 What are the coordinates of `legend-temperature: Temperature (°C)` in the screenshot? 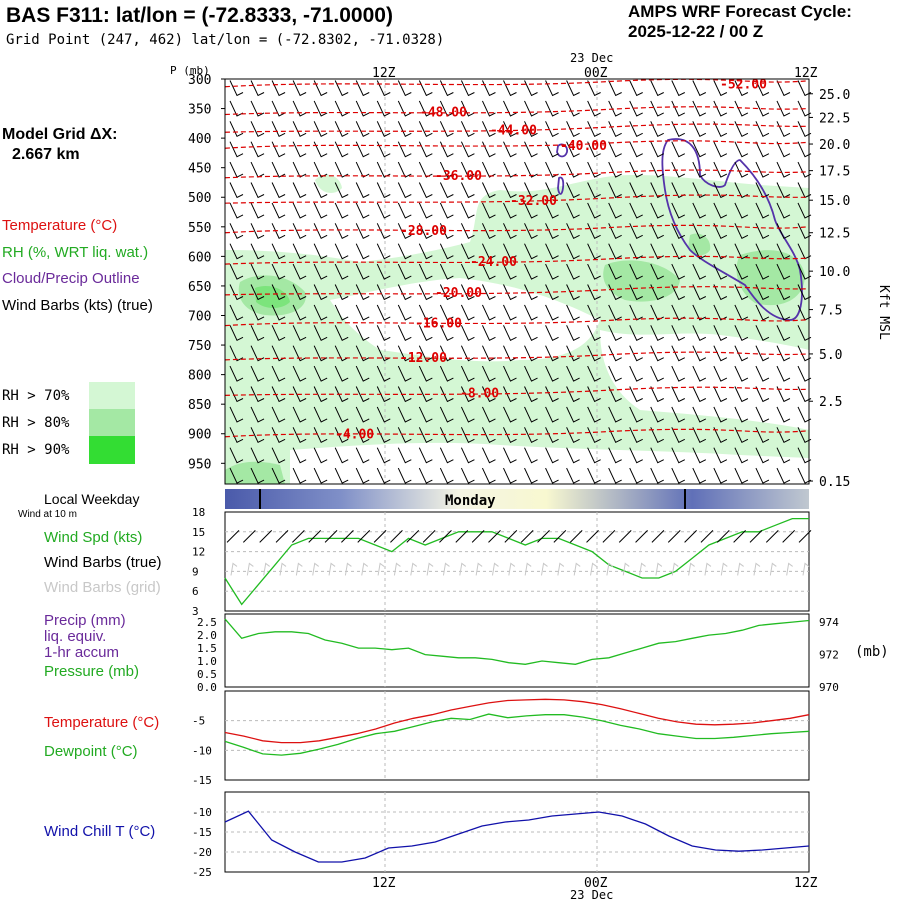 It's located at (60, 225).